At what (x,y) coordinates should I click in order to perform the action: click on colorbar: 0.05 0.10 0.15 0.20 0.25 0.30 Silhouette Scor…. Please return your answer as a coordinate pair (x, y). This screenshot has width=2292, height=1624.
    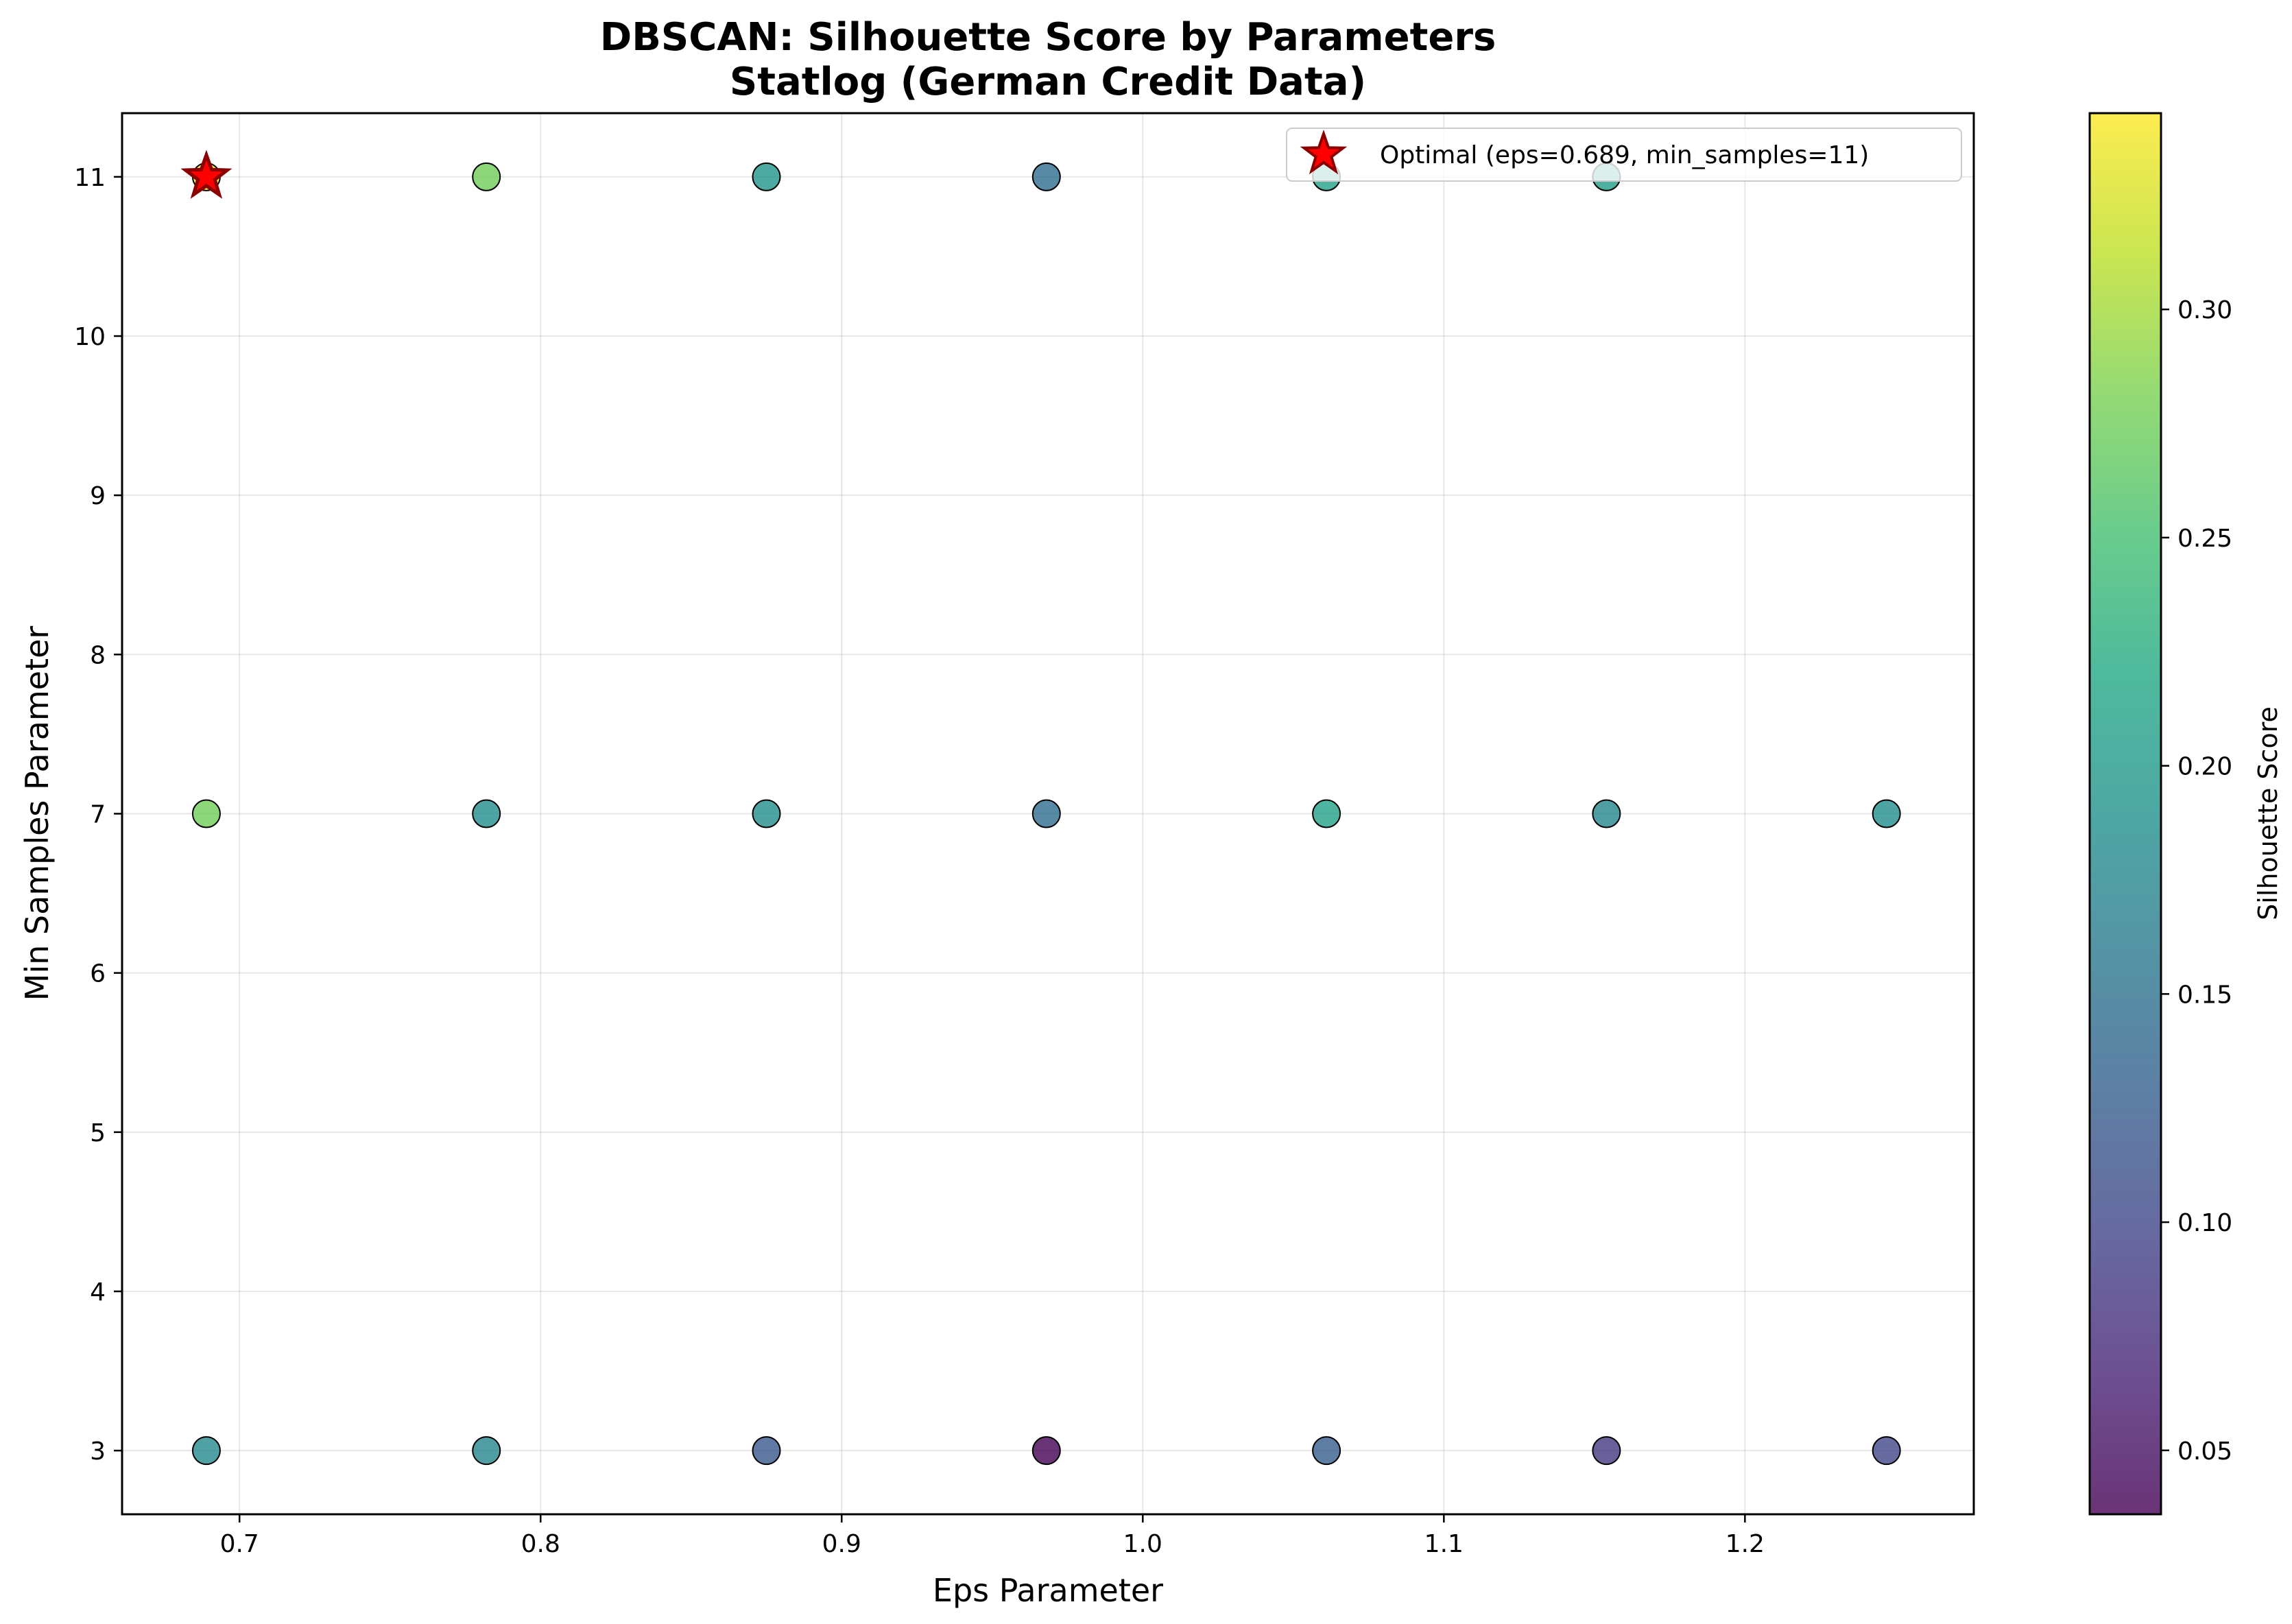
    Looking at the image, I should click on (2185, 814).